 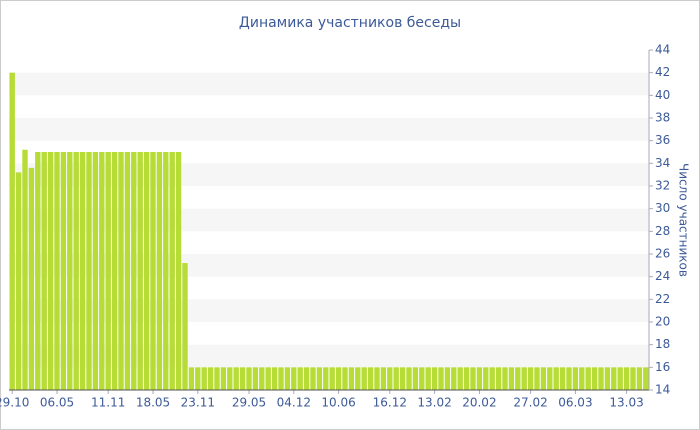 I want to click on y-tick-label: 38, so click(x=662, y=118).